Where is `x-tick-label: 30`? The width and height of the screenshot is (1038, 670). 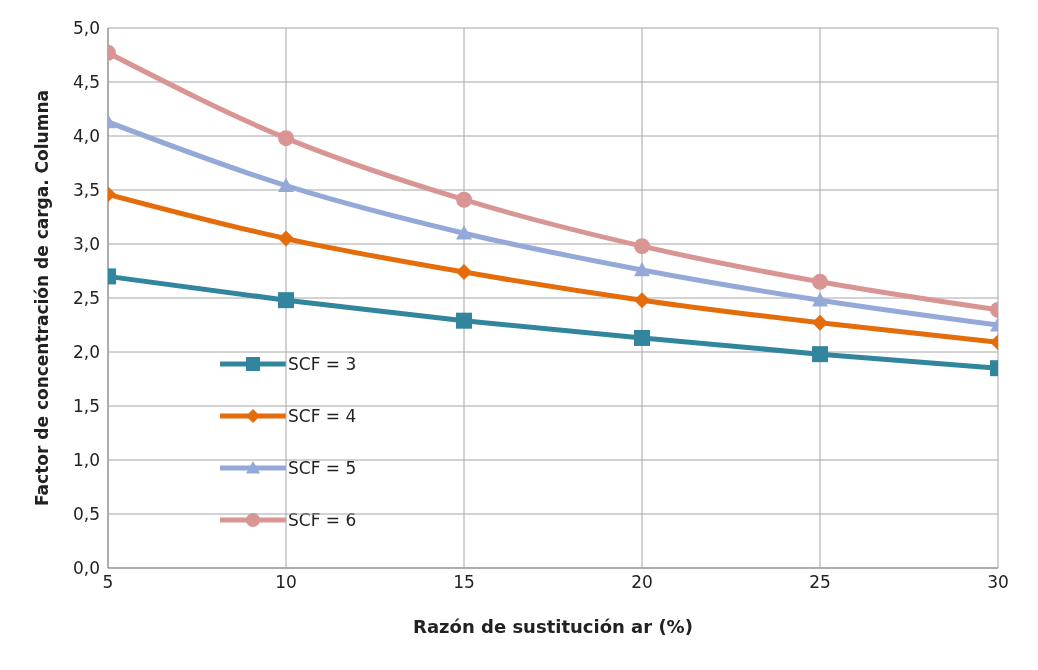 x-tick-label: 30 is located at coordinates (998, 582).